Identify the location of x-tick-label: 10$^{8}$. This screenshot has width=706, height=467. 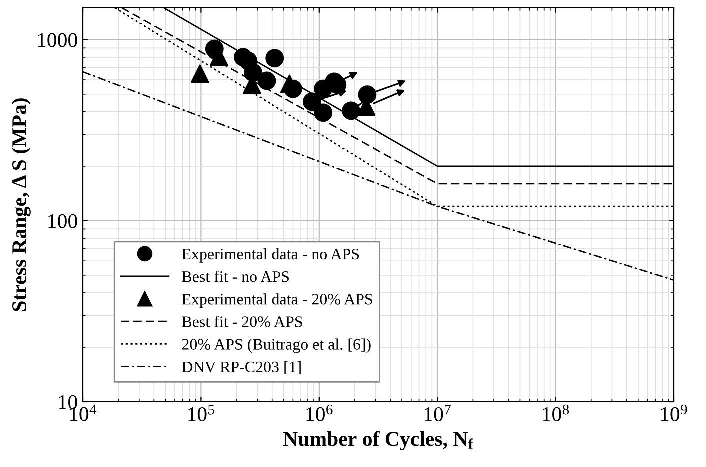
(556, 413).